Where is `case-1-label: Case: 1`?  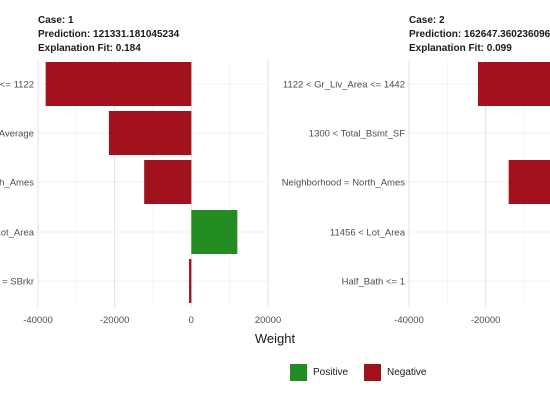
case-1-label: Case: 1 is located at coordinates (56, 20).